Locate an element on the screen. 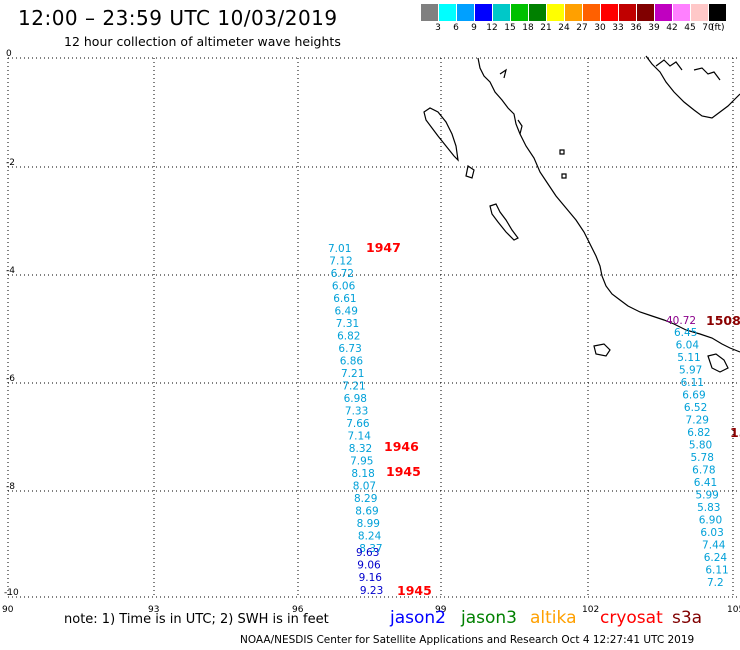  wave-height-value: 6.86 is located at coordinates (352, 362).